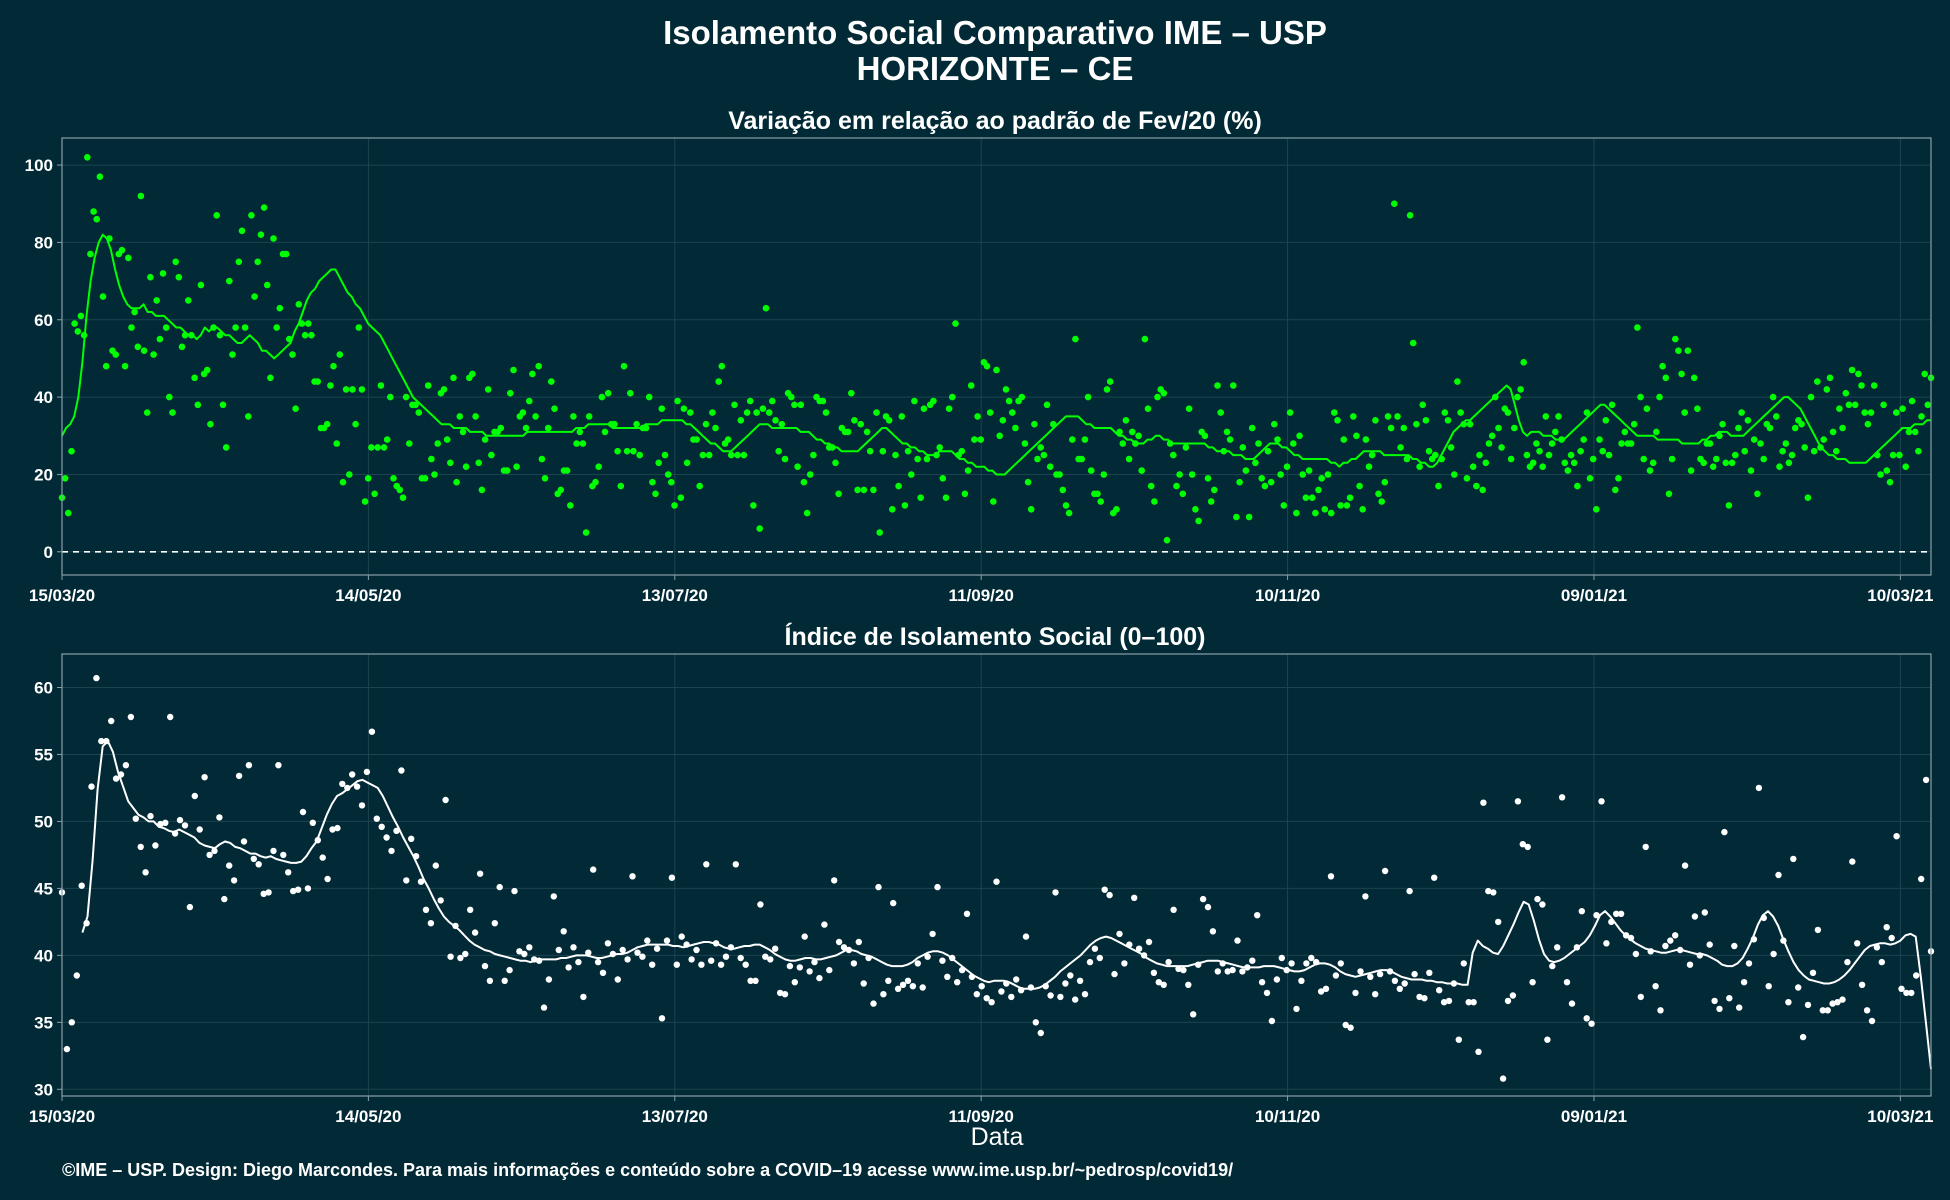 This screenshot has height=1200, width=1950. What do you see at coordinates (1287, 1116) in the screenshot?
I see `bottom-x-tick-label: 10/11/20` at bounding box center [1287, 1116].